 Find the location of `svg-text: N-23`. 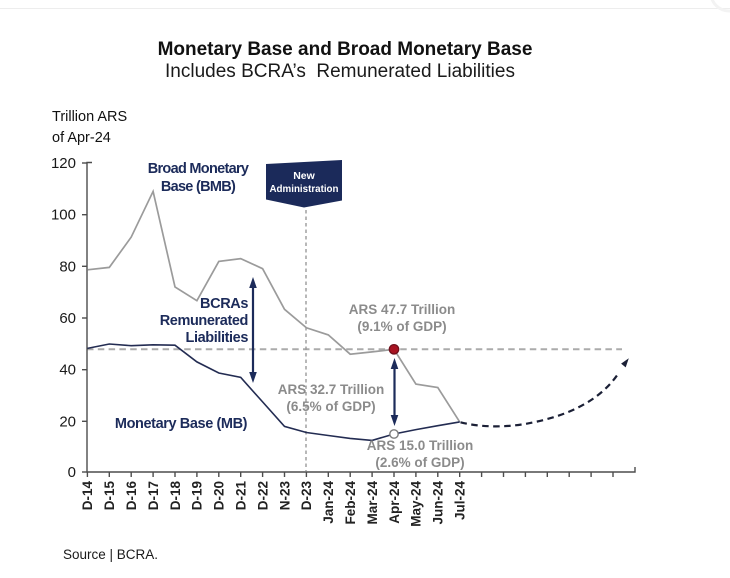

svg-text: N-23 is located at coordinates (284, 496).